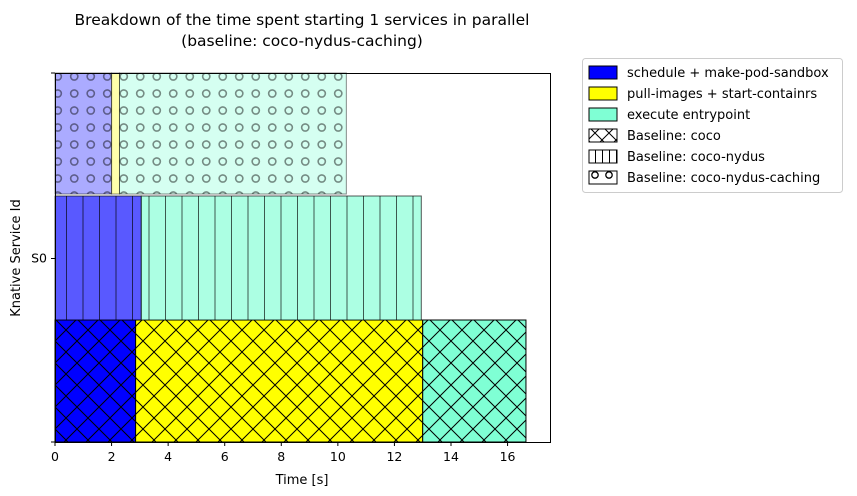 This screenshot has height=496, width=857. What do you see at coordinates (225, 456) in the screenshot?
I see `x-tick-label: 6` at bounding box center [225, 456].